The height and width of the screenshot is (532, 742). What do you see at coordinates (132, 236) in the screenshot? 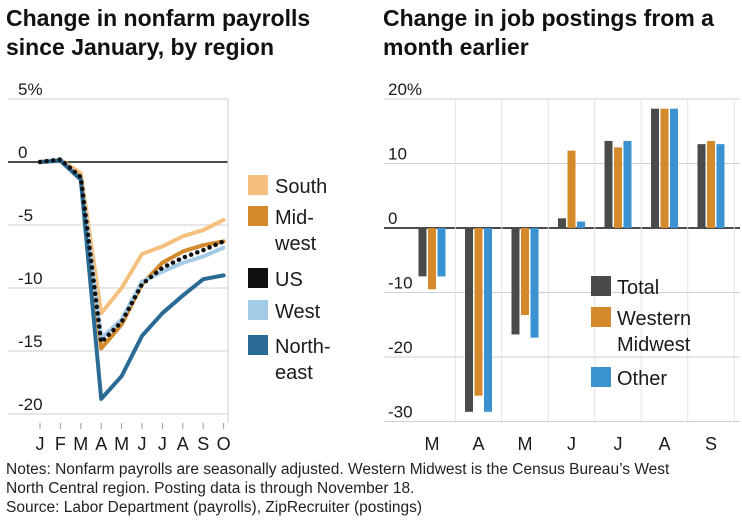
I see `series-line-south` at bounding box center [132, 236].